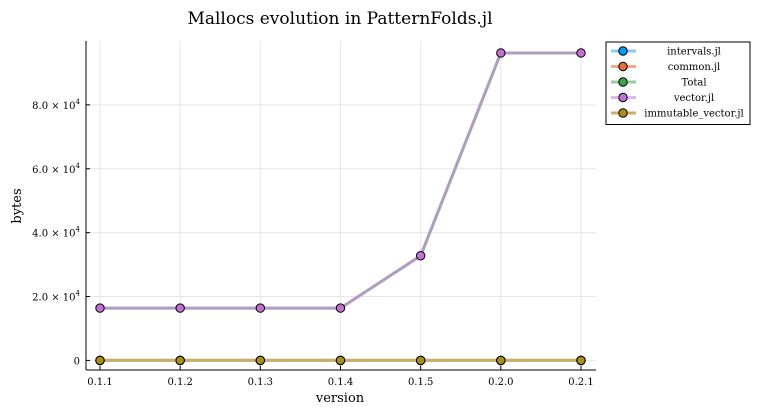 Image resolution: width=759 pixels, height=414 pixels. What do you see at coordinates (580, 382) in the screenshot?
I see `x-tick-label: 0.2.1` at bounding box center [580, 382].